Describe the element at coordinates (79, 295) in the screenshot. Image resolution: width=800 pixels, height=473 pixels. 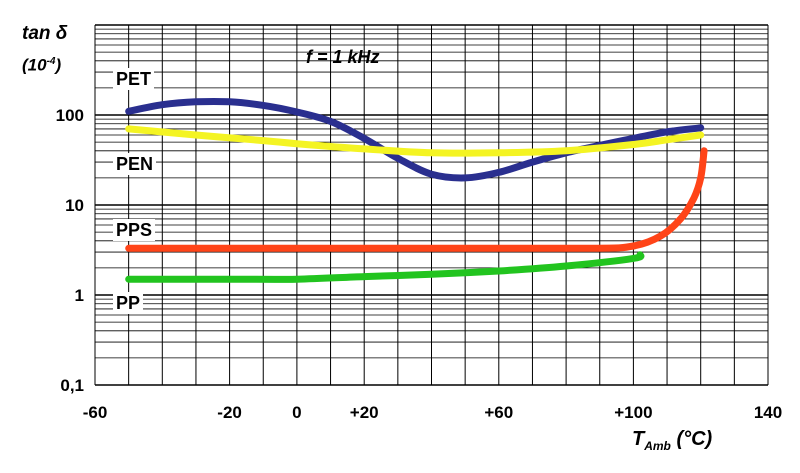
I see `y-tick-label: 1` at that location.